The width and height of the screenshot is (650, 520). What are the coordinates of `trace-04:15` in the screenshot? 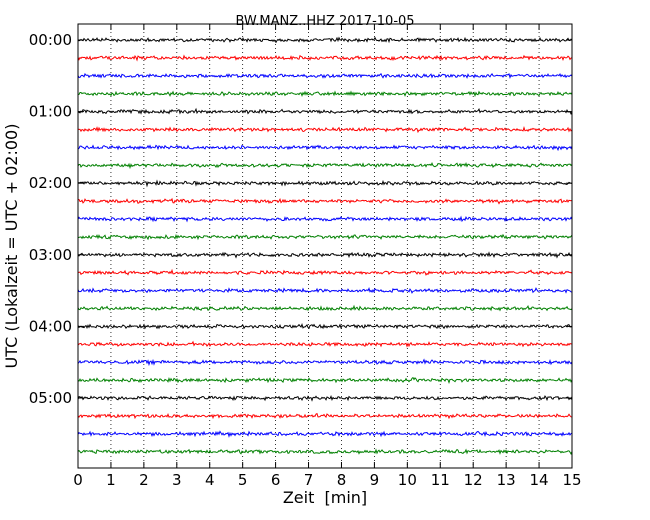 It's located at (325, 344).